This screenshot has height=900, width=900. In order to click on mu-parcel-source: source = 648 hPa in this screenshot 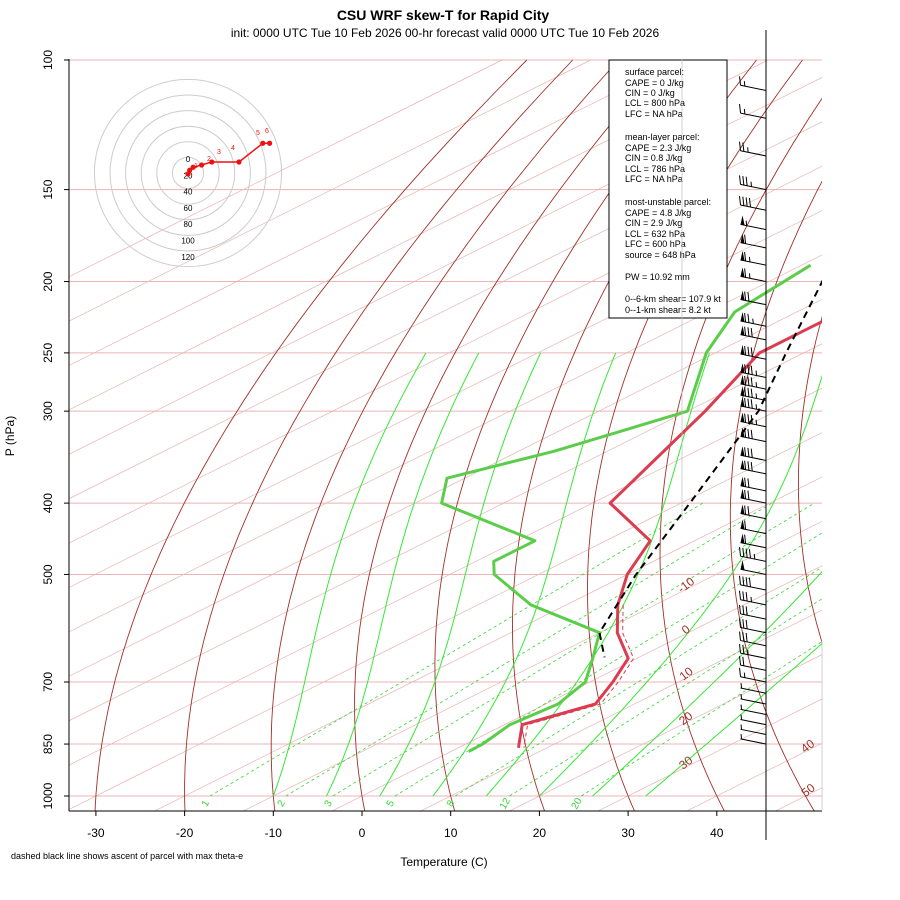, I will do `click(660, 255)`.